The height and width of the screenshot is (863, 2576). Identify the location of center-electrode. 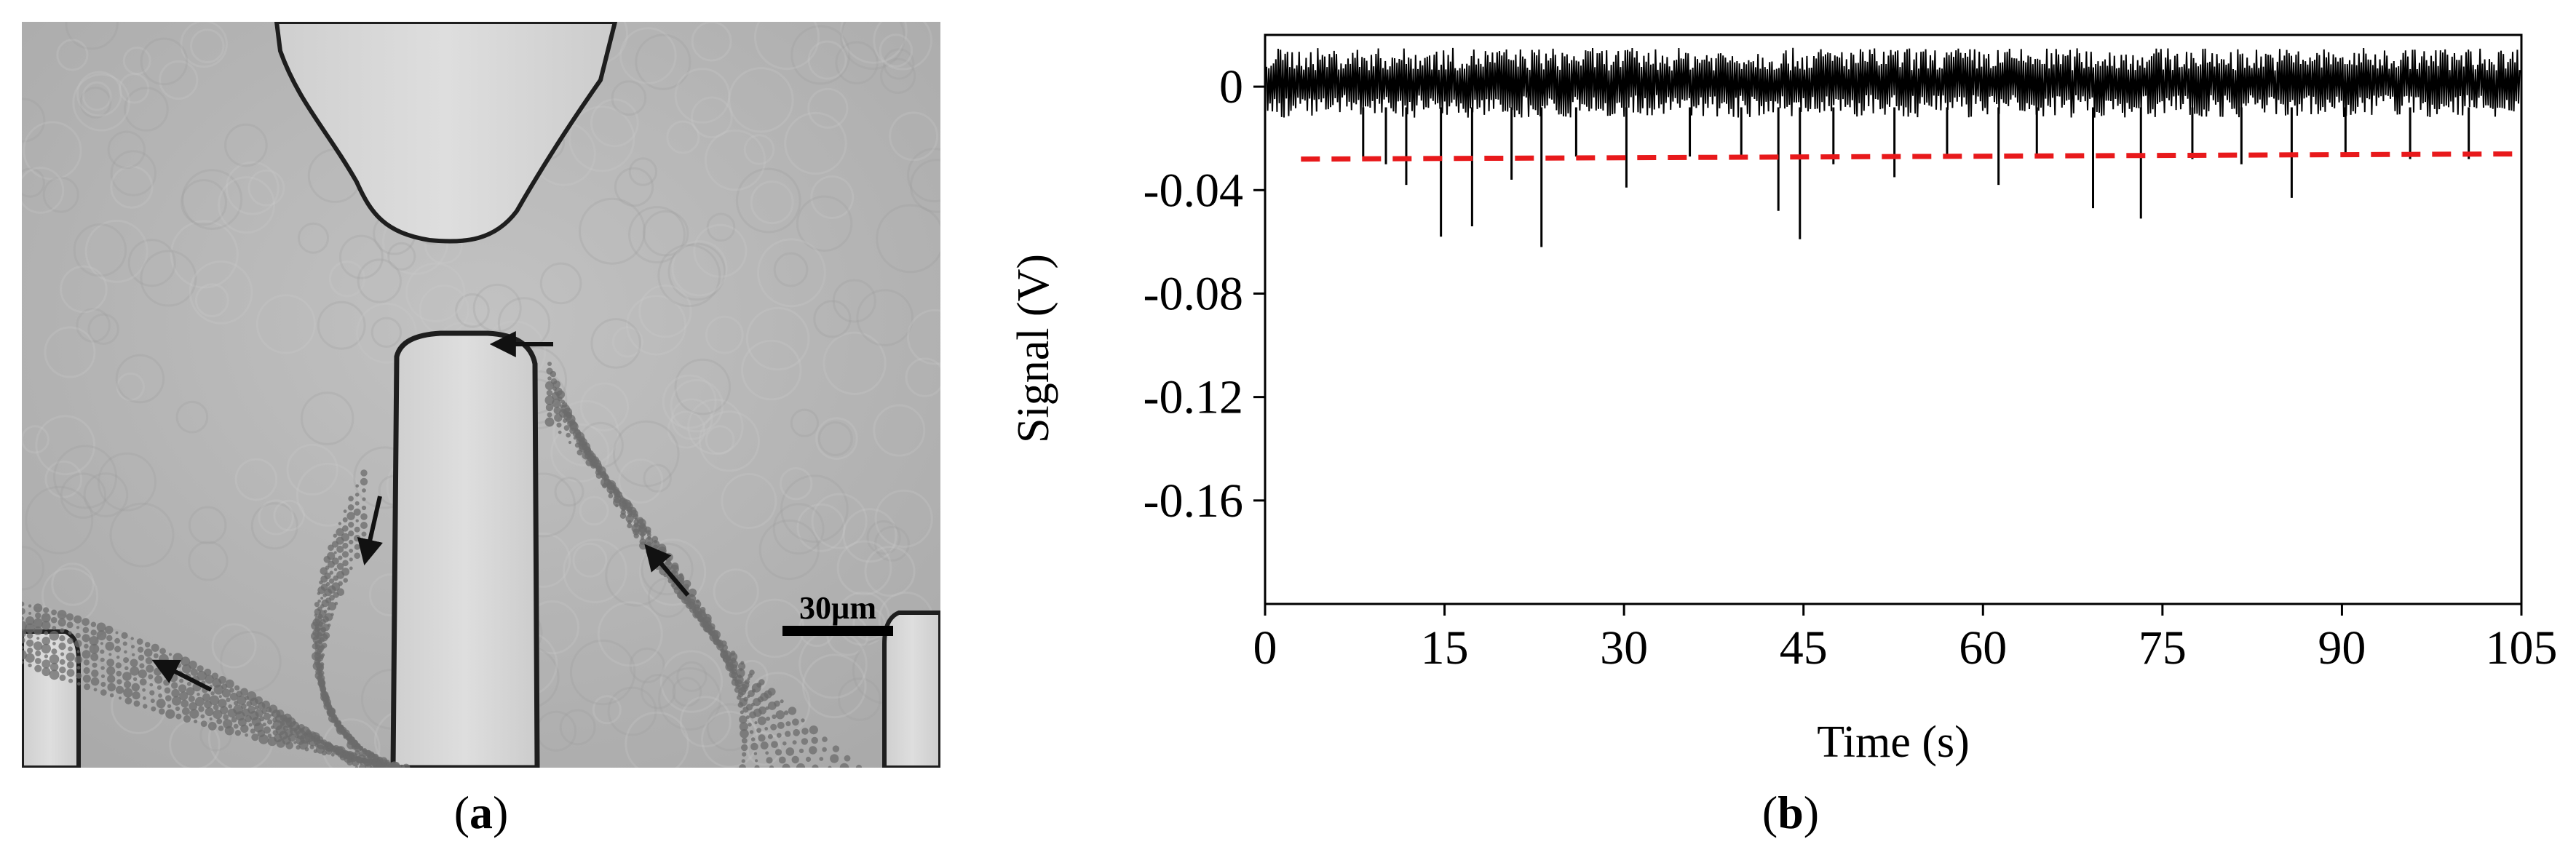
(465, 549).